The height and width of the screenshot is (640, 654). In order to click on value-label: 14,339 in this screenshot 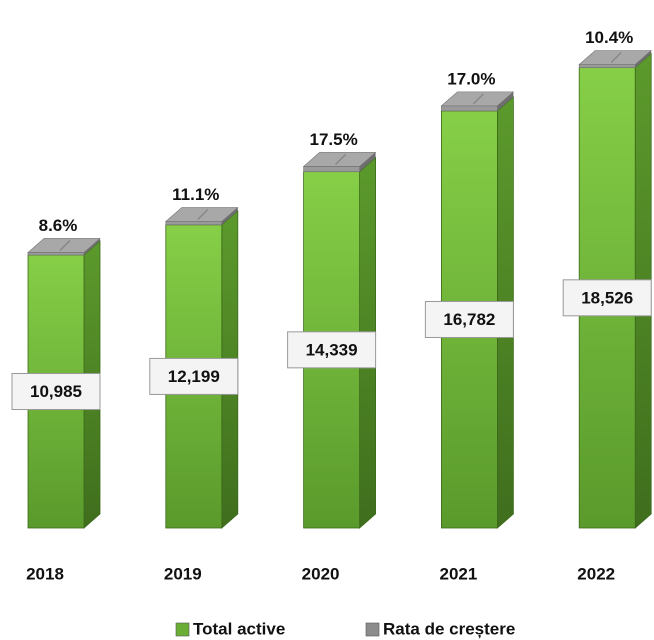, I will do `click(332, 349)`.